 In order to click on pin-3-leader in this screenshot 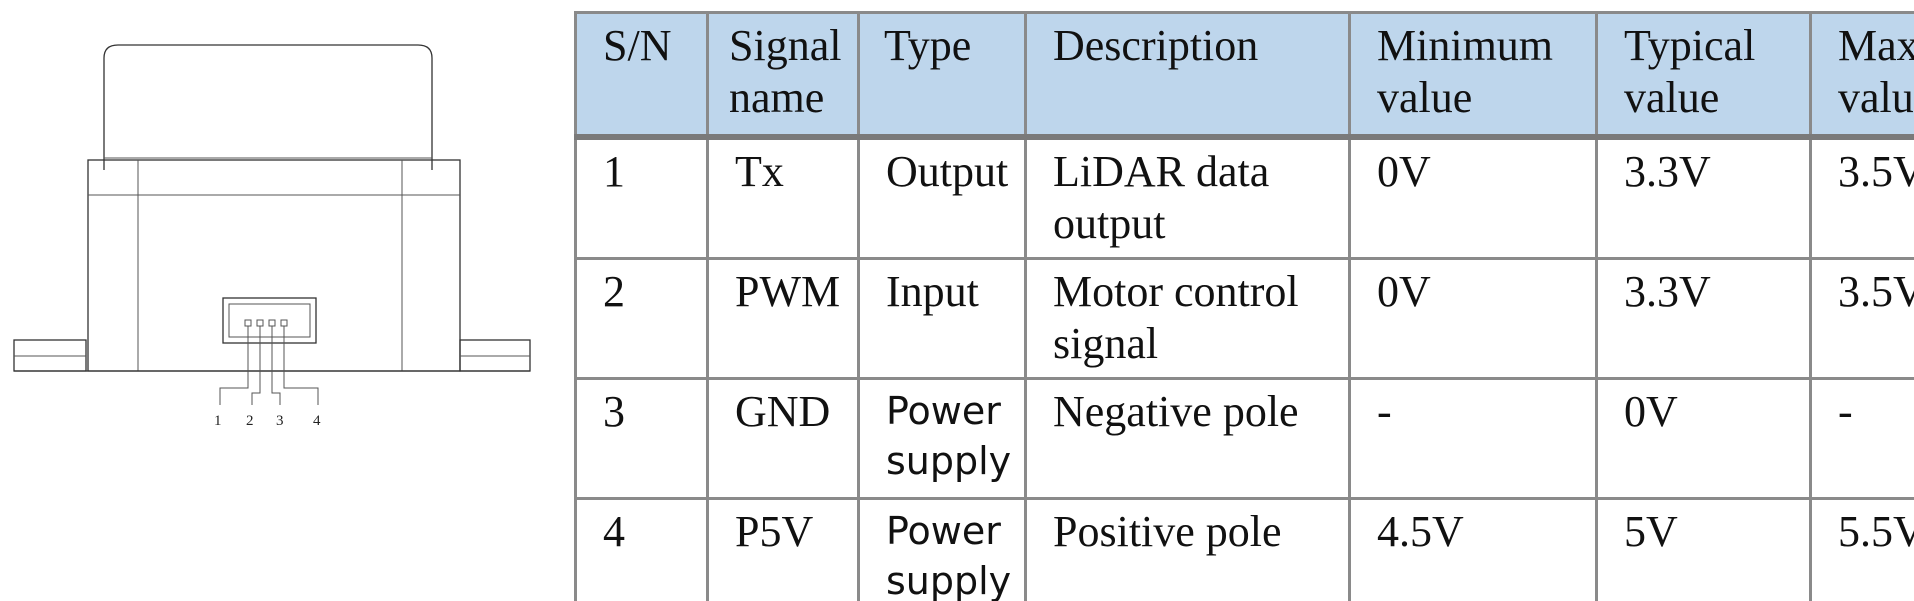, I will do `click(276, 365)`.